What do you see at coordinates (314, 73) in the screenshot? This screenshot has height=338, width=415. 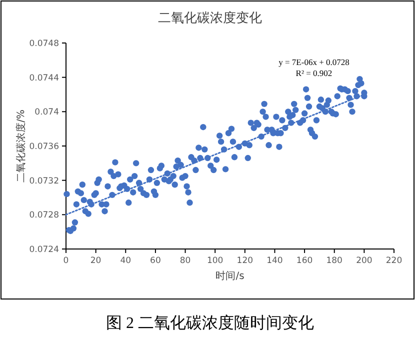 I see `annotation: R² = 0.902` at bounding box center [314, 73].